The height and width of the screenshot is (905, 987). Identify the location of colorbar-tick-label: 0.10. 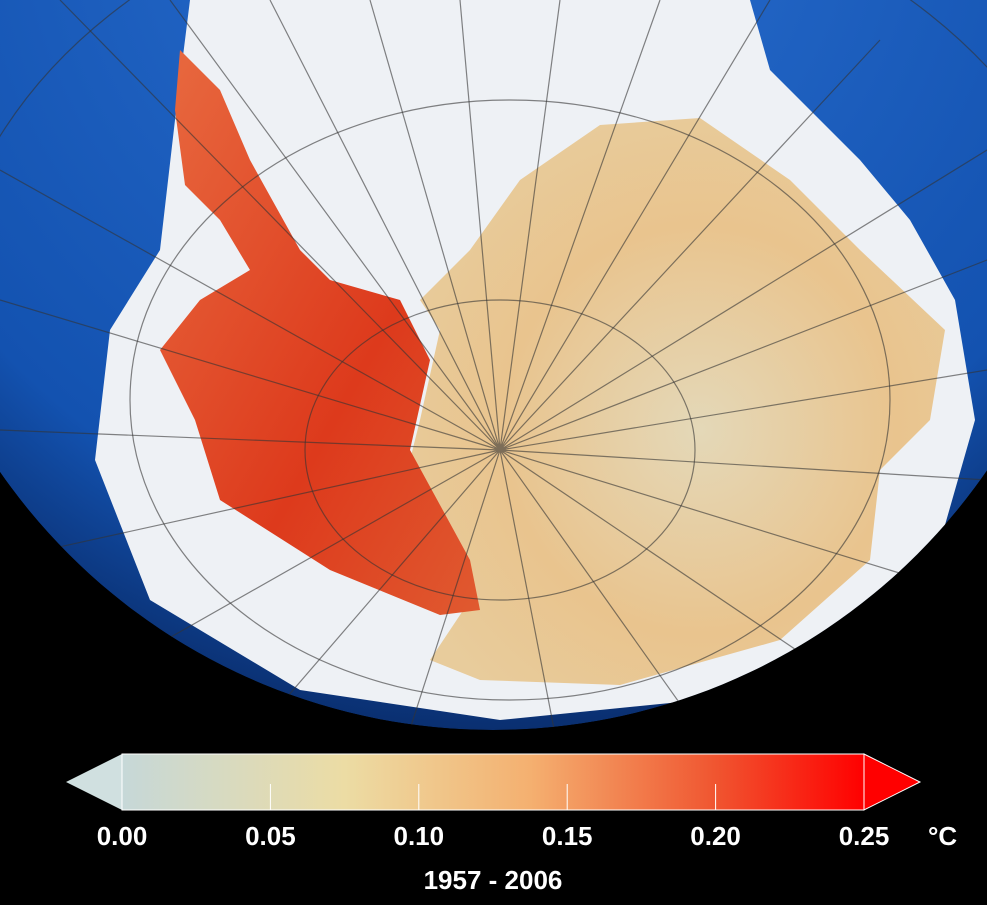
(418, 836).